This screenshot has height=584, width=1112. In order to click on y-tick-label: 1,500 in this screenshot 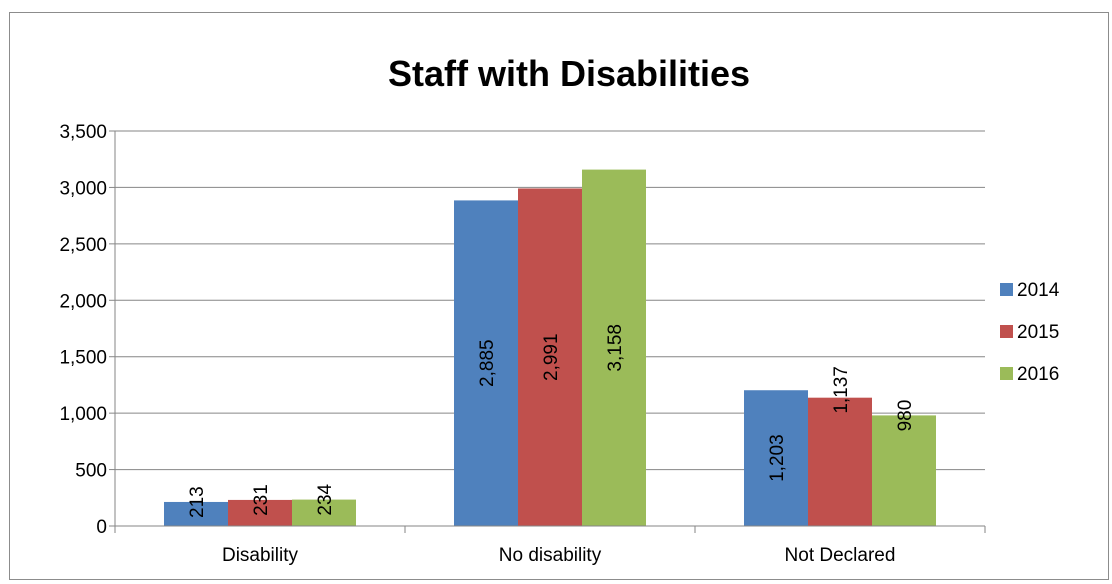, I will do `click(83, 358)`.